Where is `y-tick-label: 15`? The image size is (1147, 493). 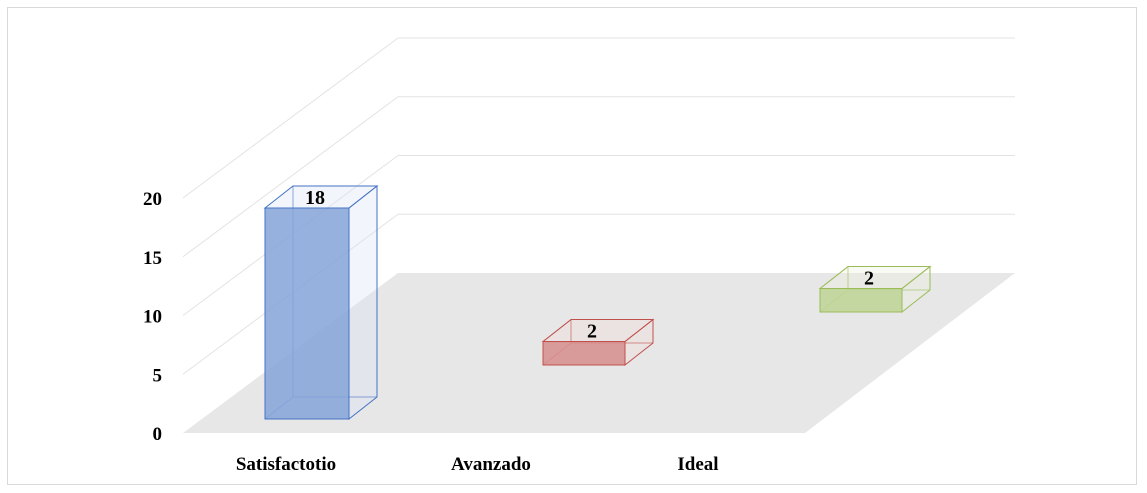
y-tick-label: 15 is located at coordinates (152, 258).